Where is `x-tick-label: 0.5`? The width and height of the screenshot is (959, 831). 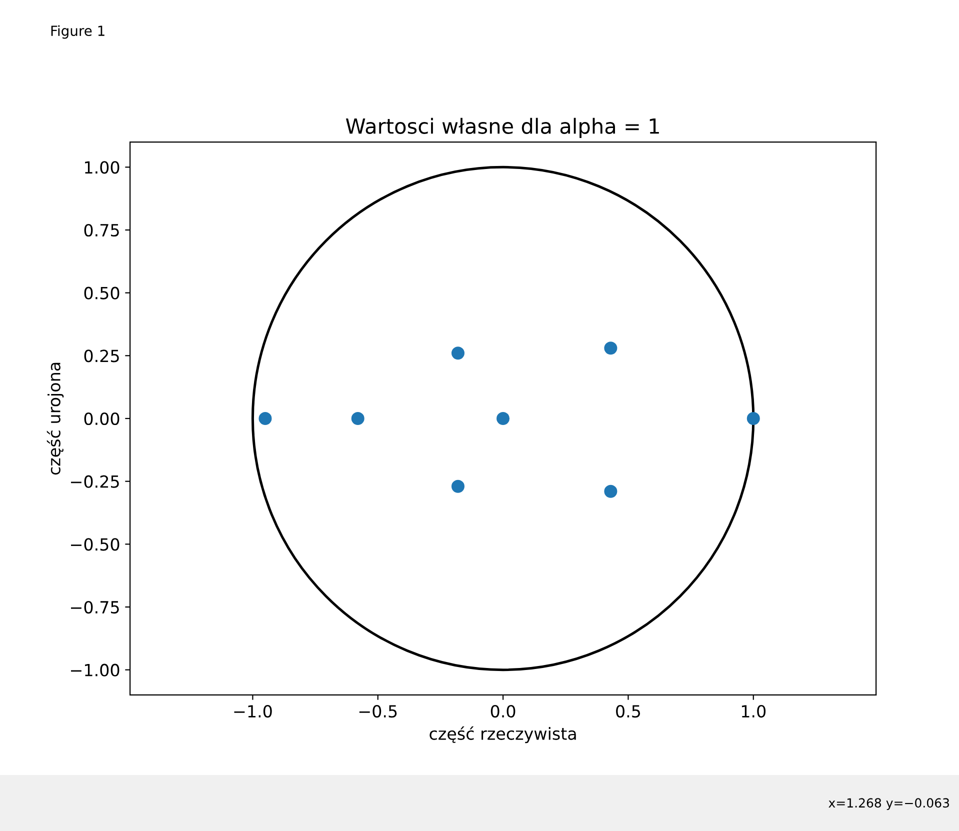
x-tick-label: 0.5 is located at coordinates (628, 711).